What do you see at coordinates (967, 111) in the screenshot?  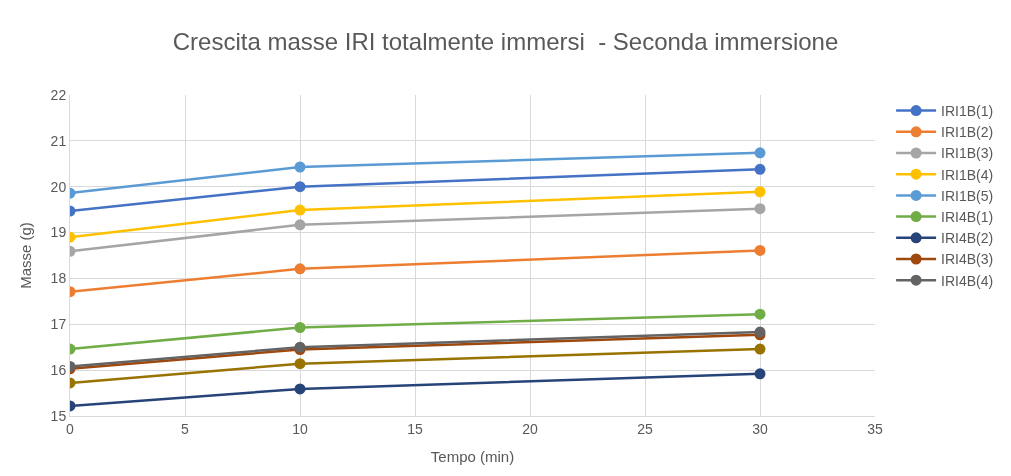 I see `legend-label: IRI1B(1)` at bounding box center [967, 111].